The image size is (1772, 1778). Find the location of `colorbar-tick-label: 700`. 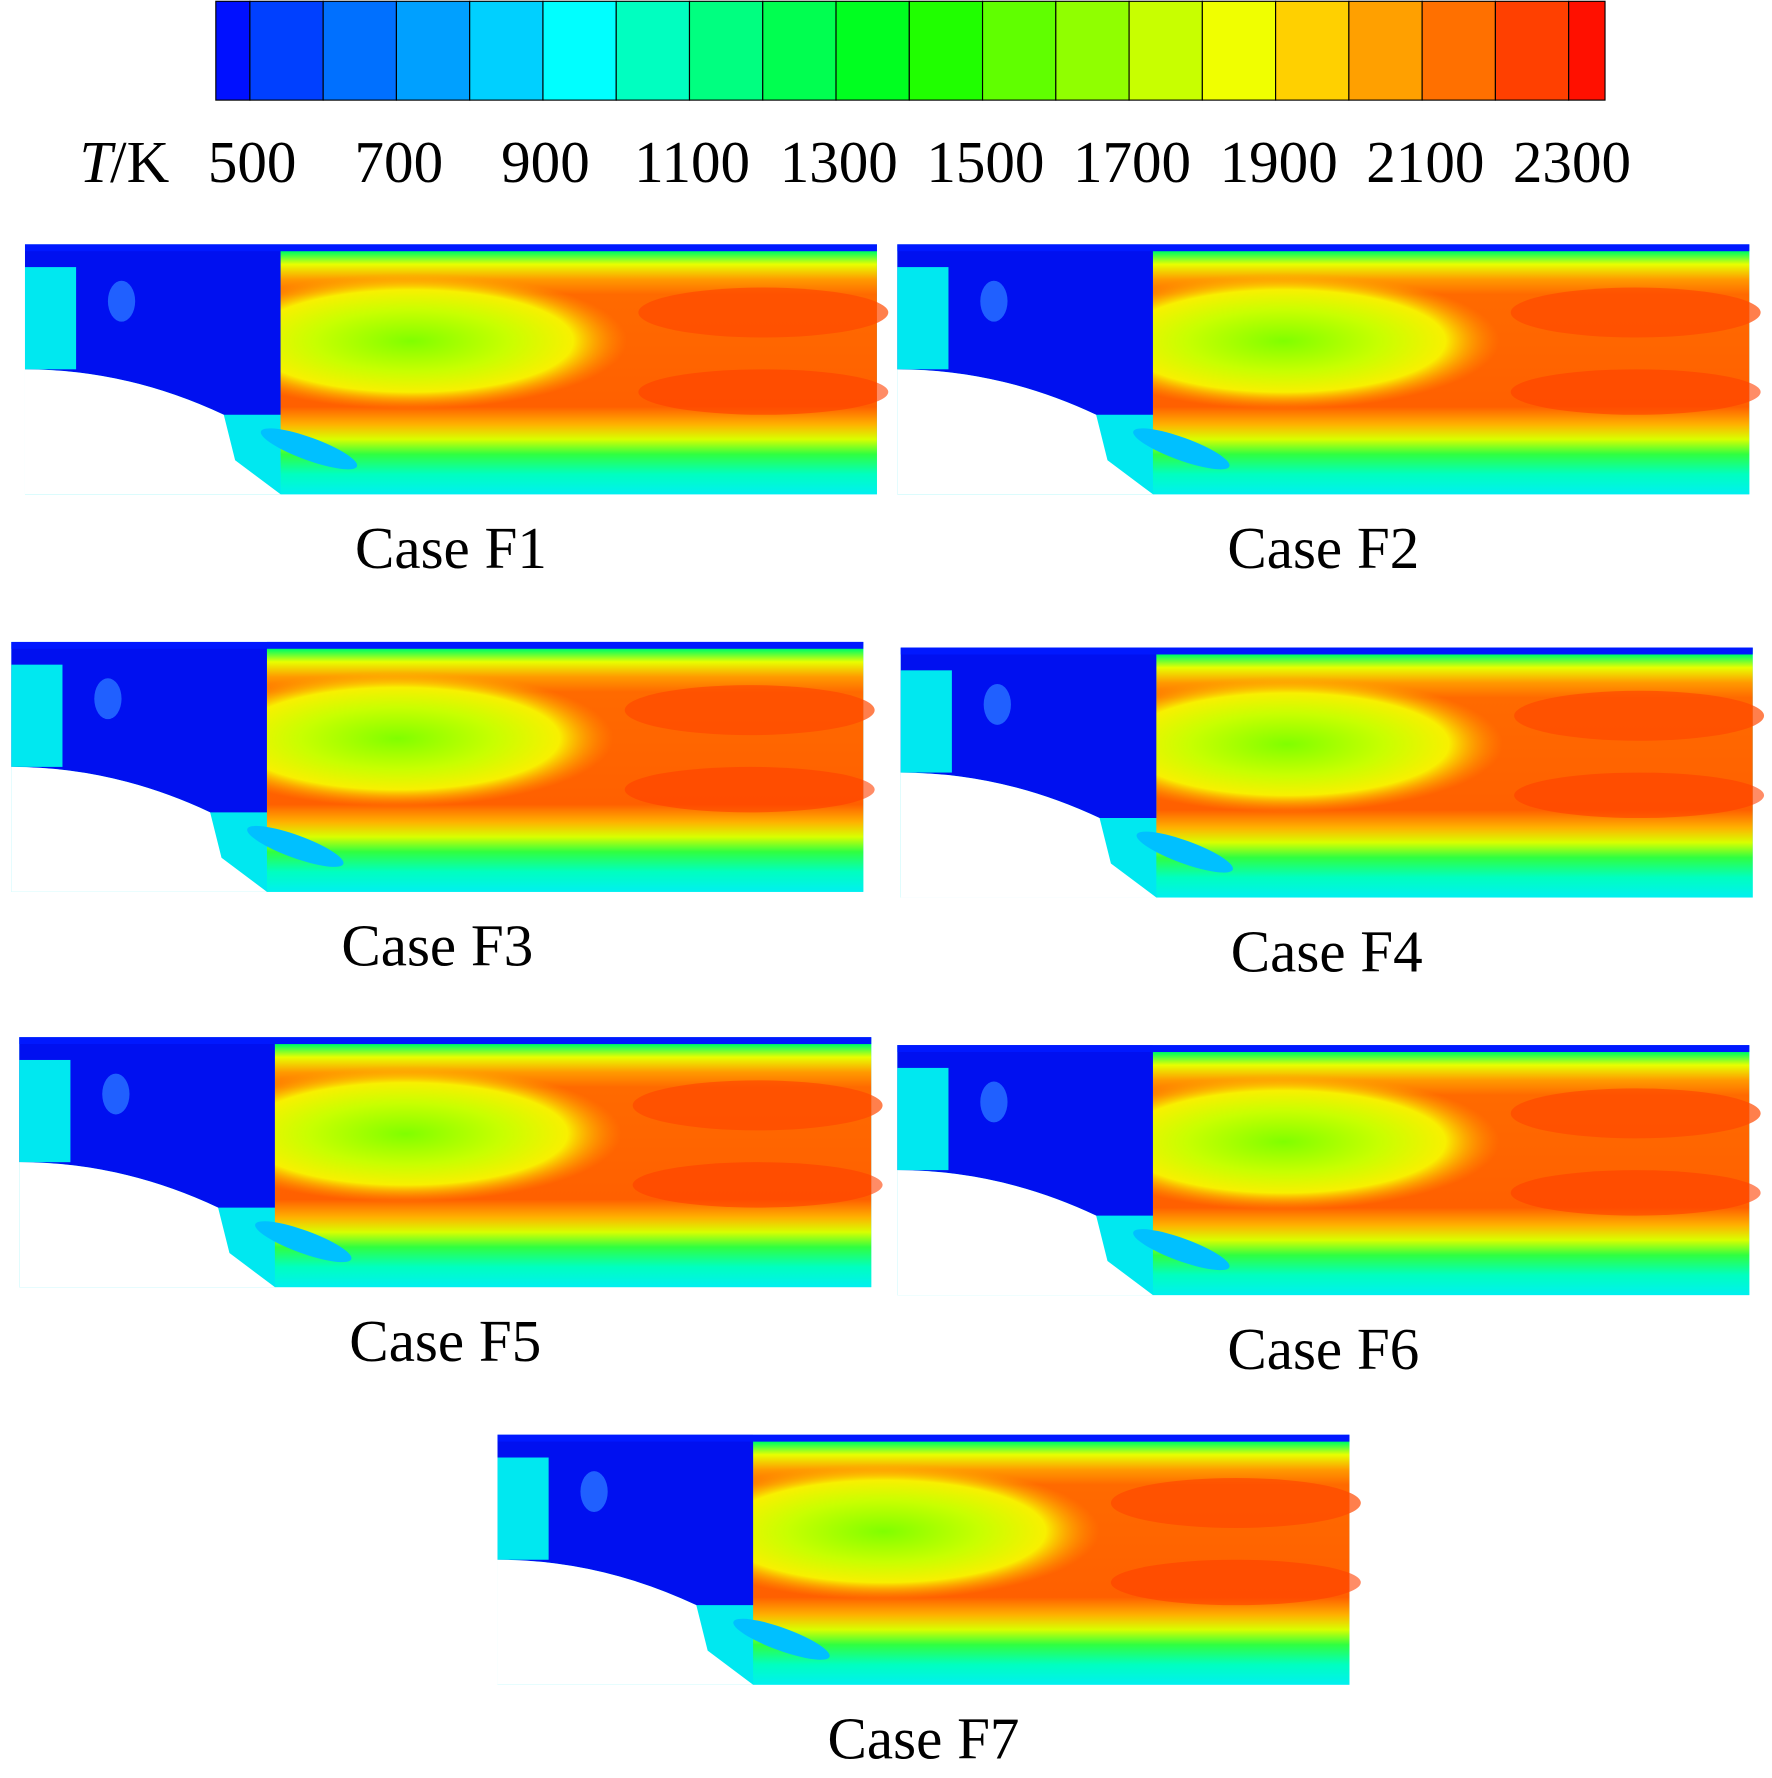

colorbar-tick-label: 700 is located at coordinates (399, 162).